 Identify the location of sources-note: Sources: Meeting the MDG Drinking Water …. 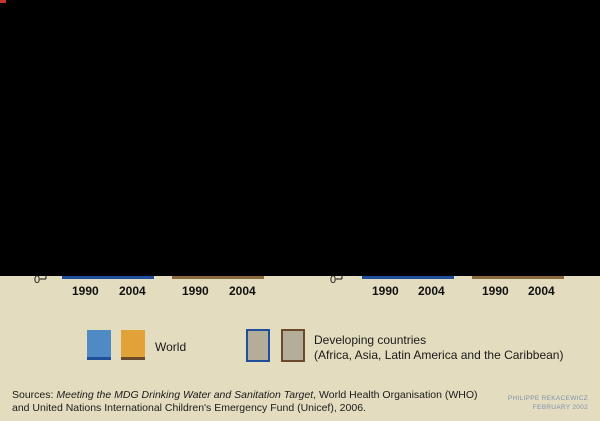
(245, 402).